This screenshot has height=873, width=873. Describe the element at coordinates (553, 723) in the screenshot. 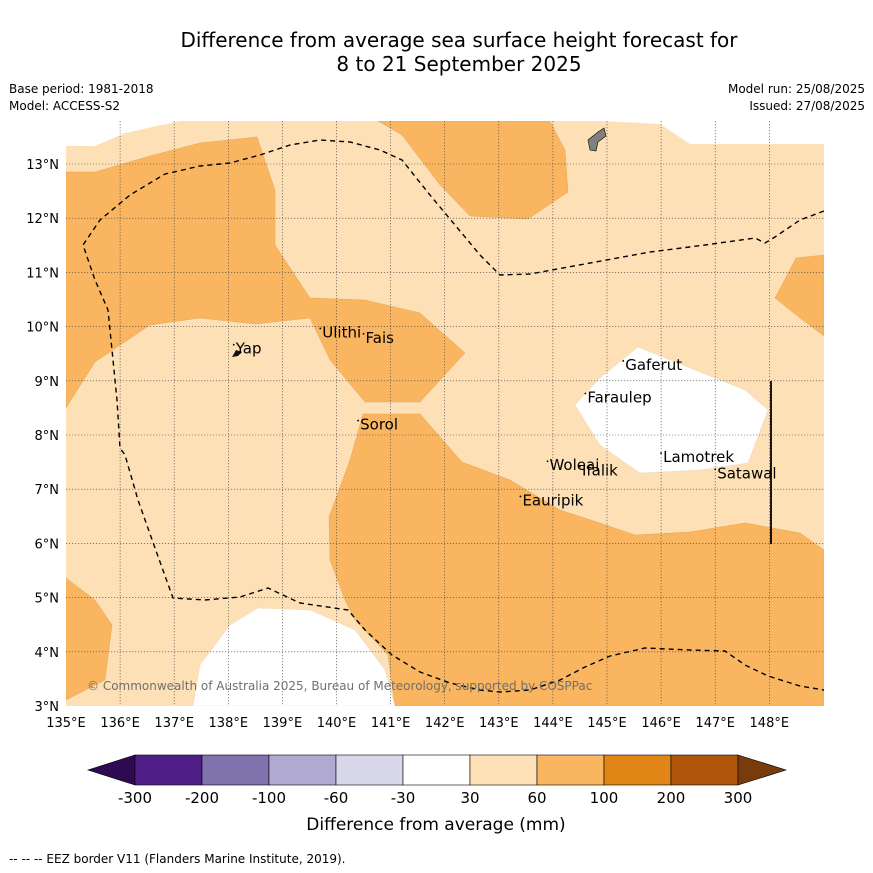

I see `x-tick-label: 144°E` at that location.